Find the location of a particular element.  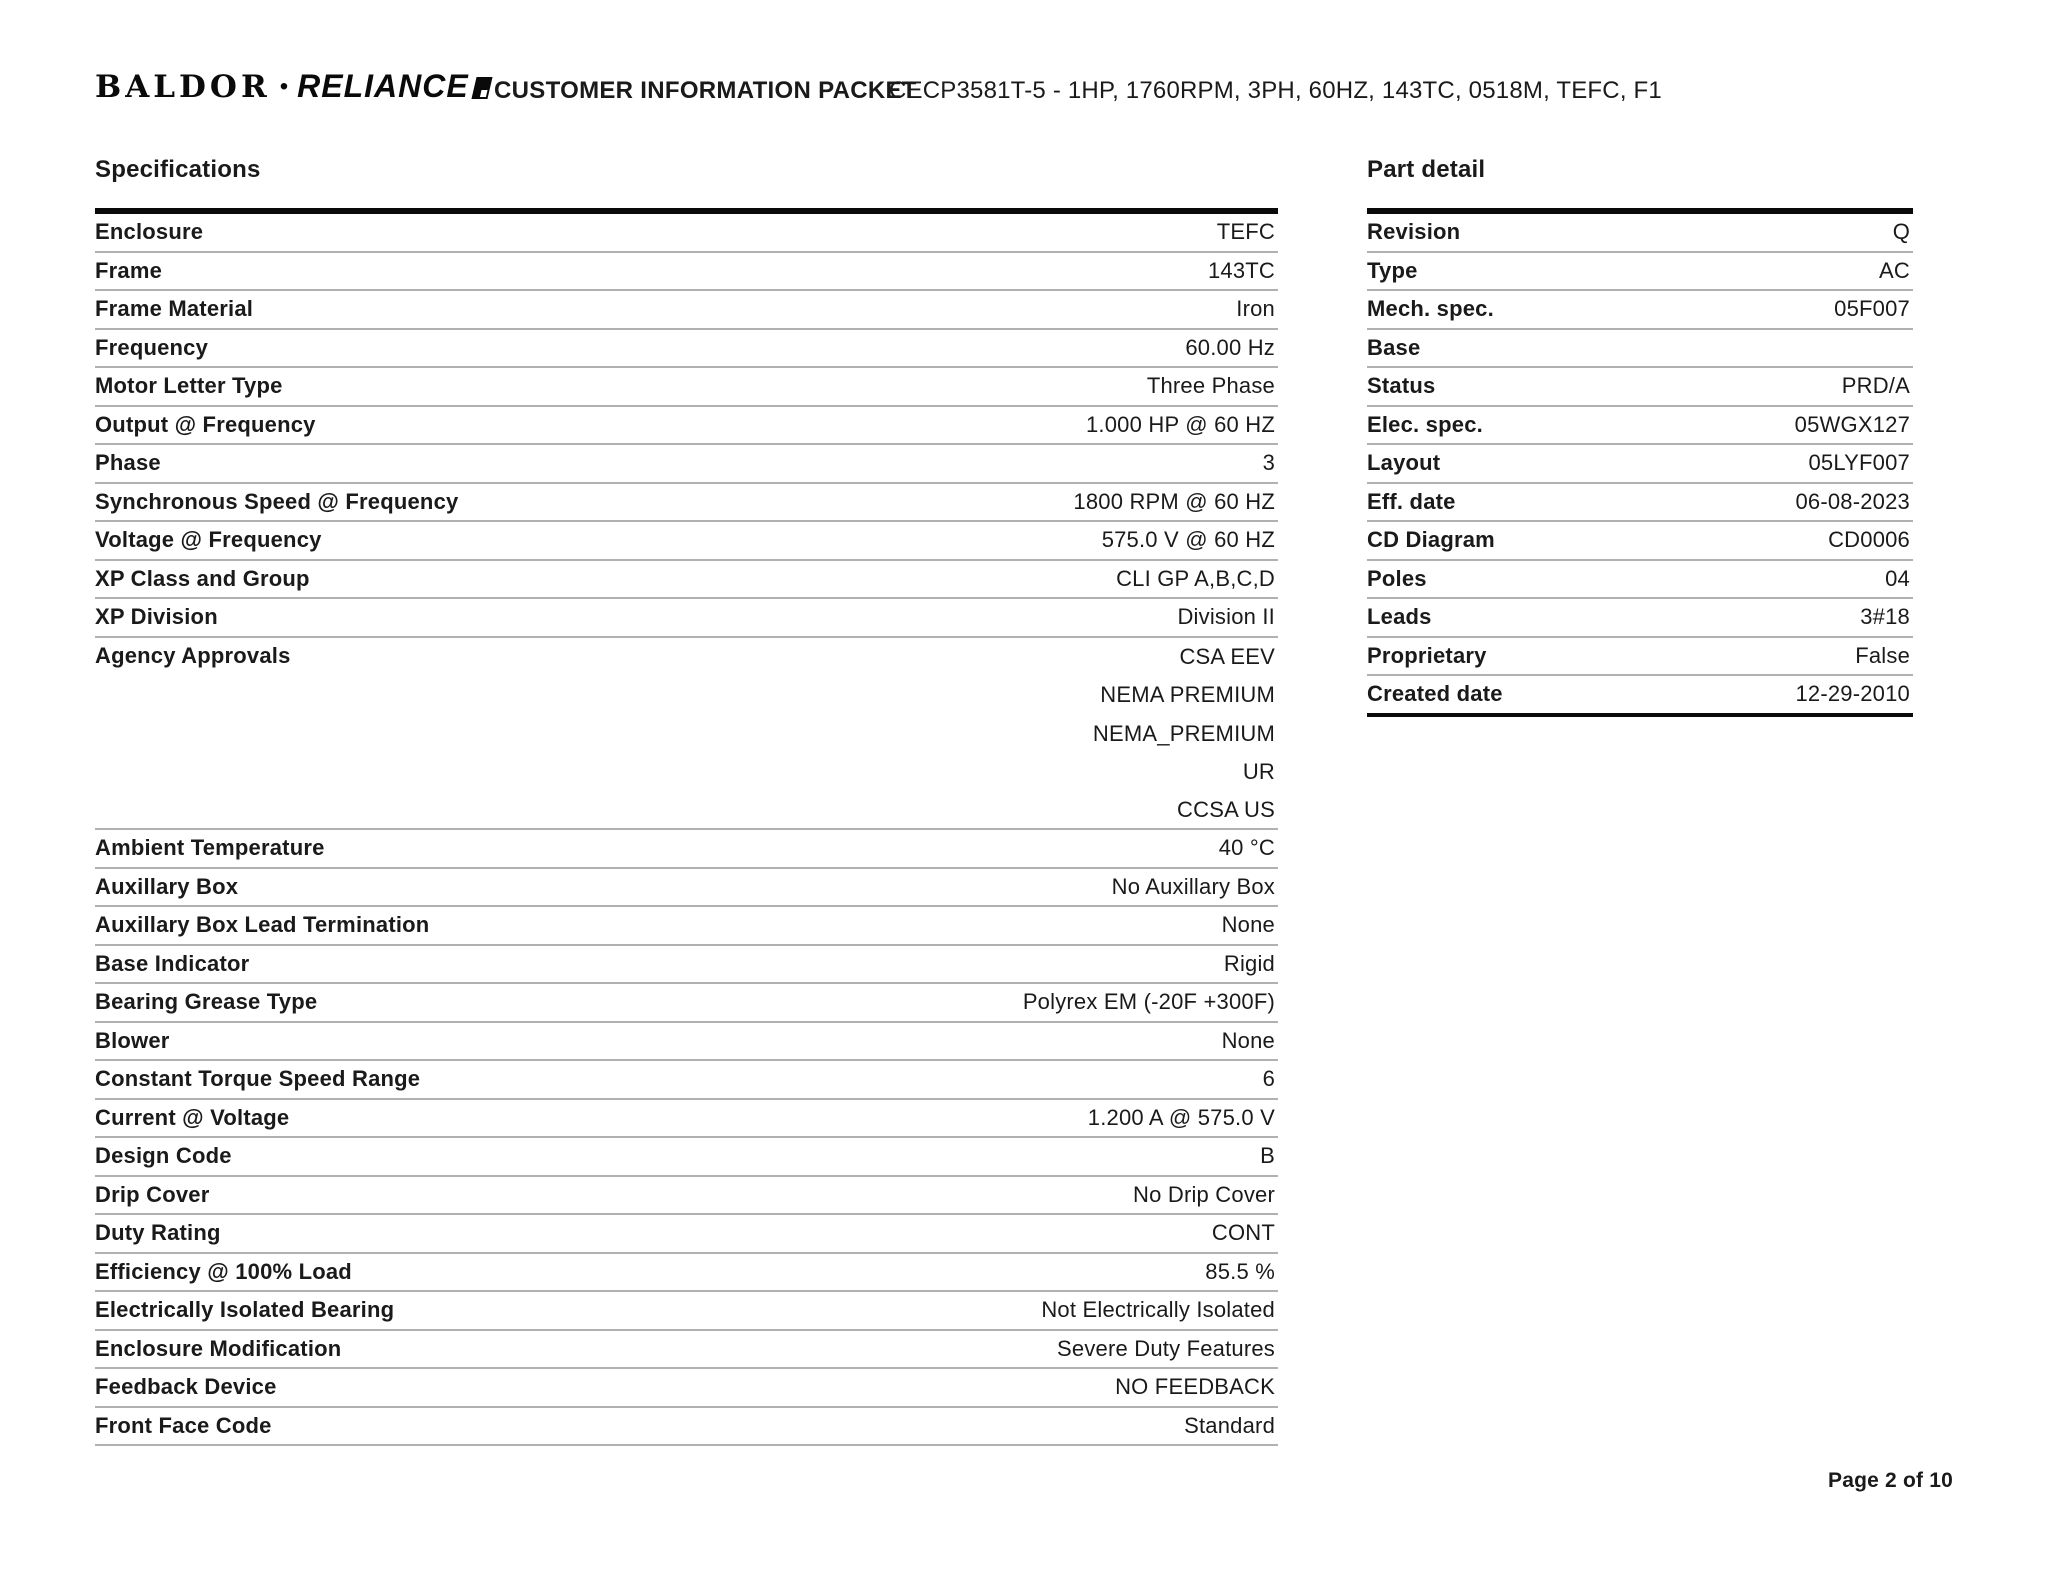

row-value: 6 is located at coordinates (1268, 1079).